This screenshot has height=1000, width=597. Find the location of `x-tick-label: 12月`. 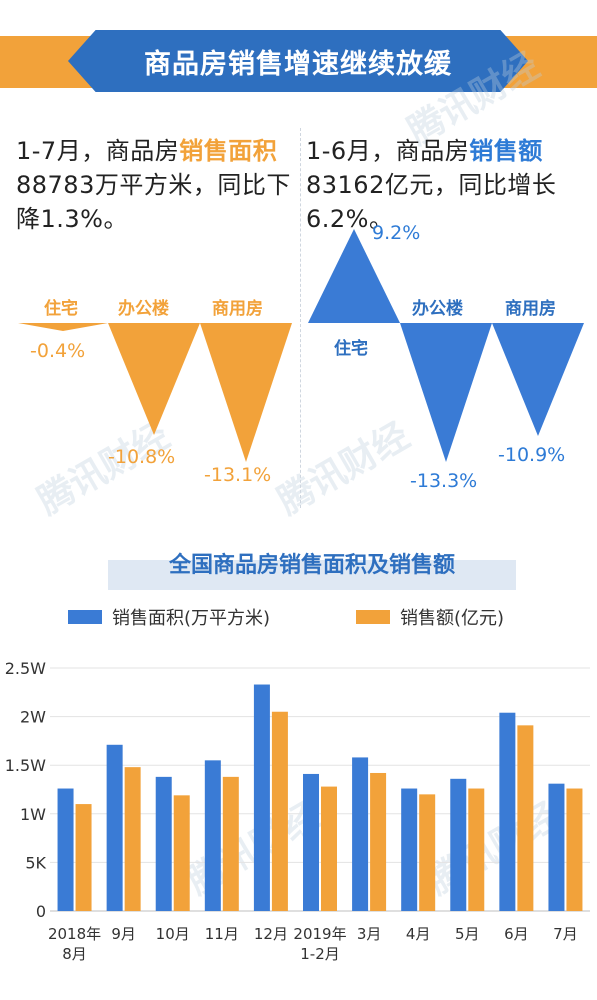

x-tick-label: 12月 is located at coordinates (271, 934).